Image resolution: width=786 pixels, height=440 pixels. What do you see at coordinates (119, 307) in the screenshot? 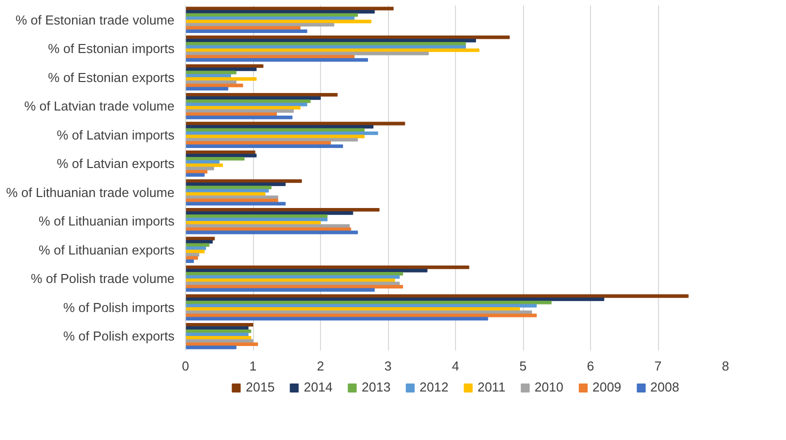
I see `y-tick-label: % of Polish imports` at bounding box center [119, 307].